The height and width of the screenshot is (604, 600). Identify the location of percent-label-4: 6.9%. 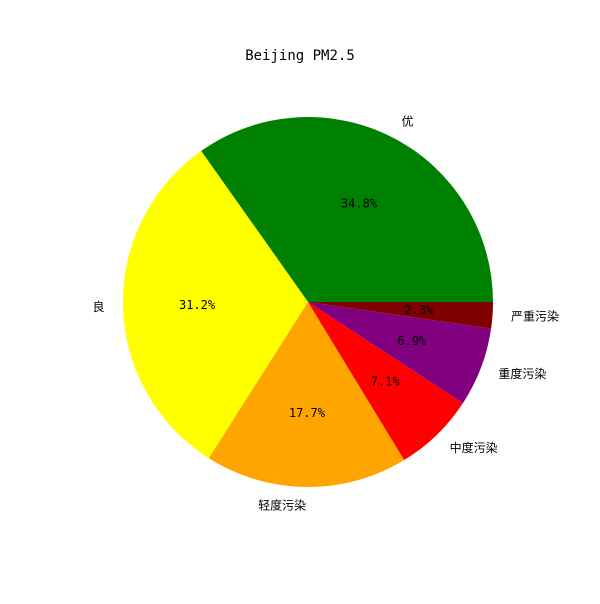
(412, 341).